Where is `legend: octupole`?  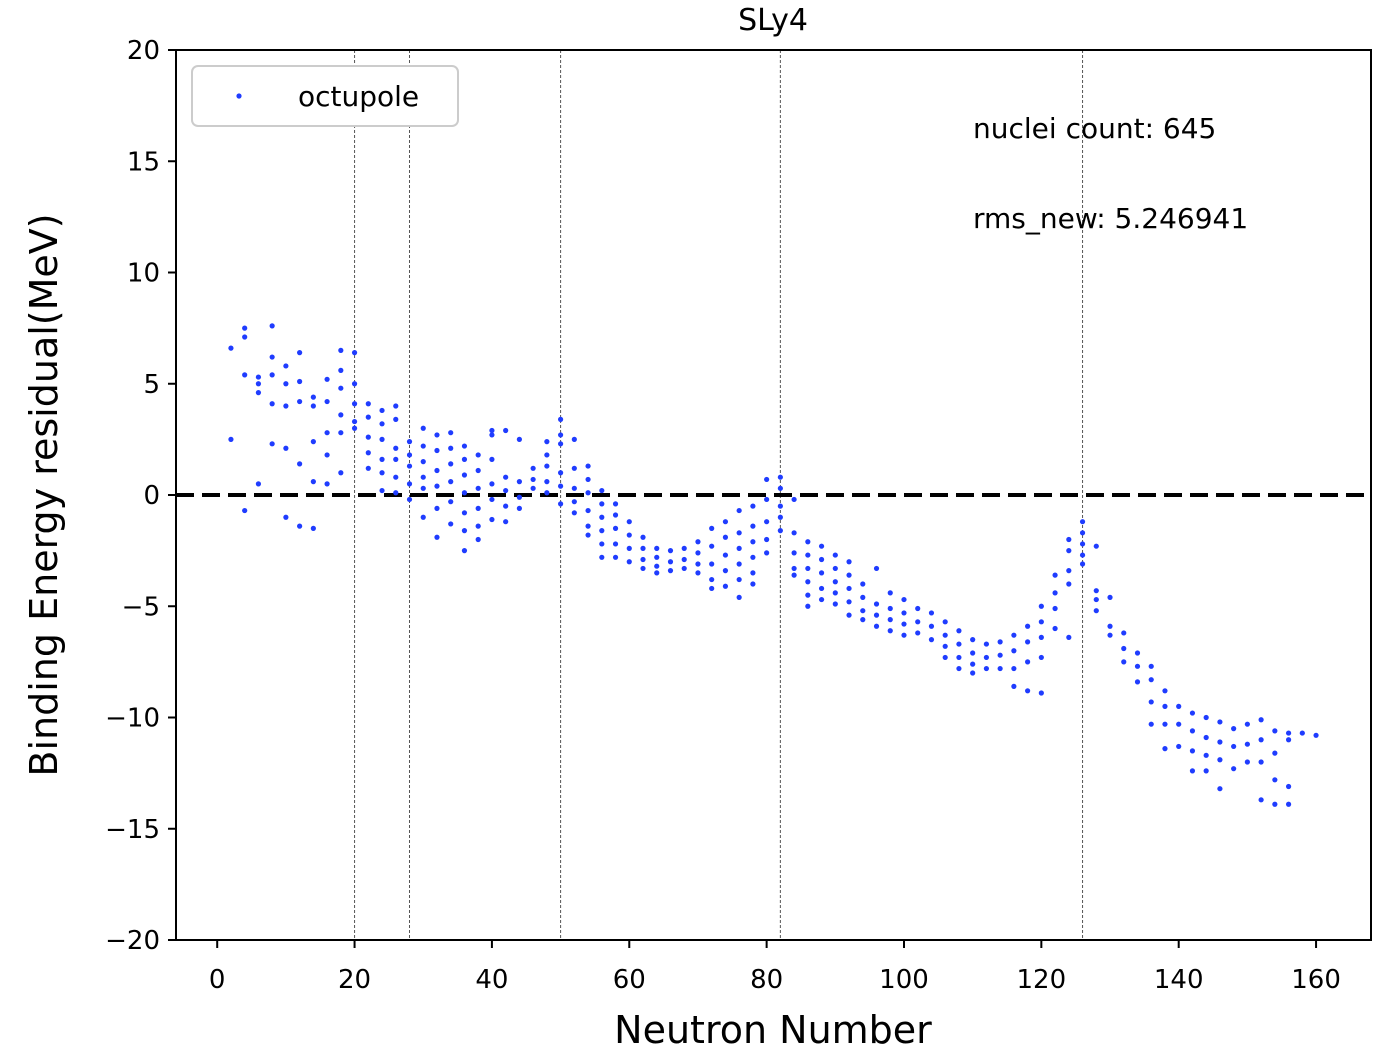
legend: octupole is located at coordinates (325, 96).